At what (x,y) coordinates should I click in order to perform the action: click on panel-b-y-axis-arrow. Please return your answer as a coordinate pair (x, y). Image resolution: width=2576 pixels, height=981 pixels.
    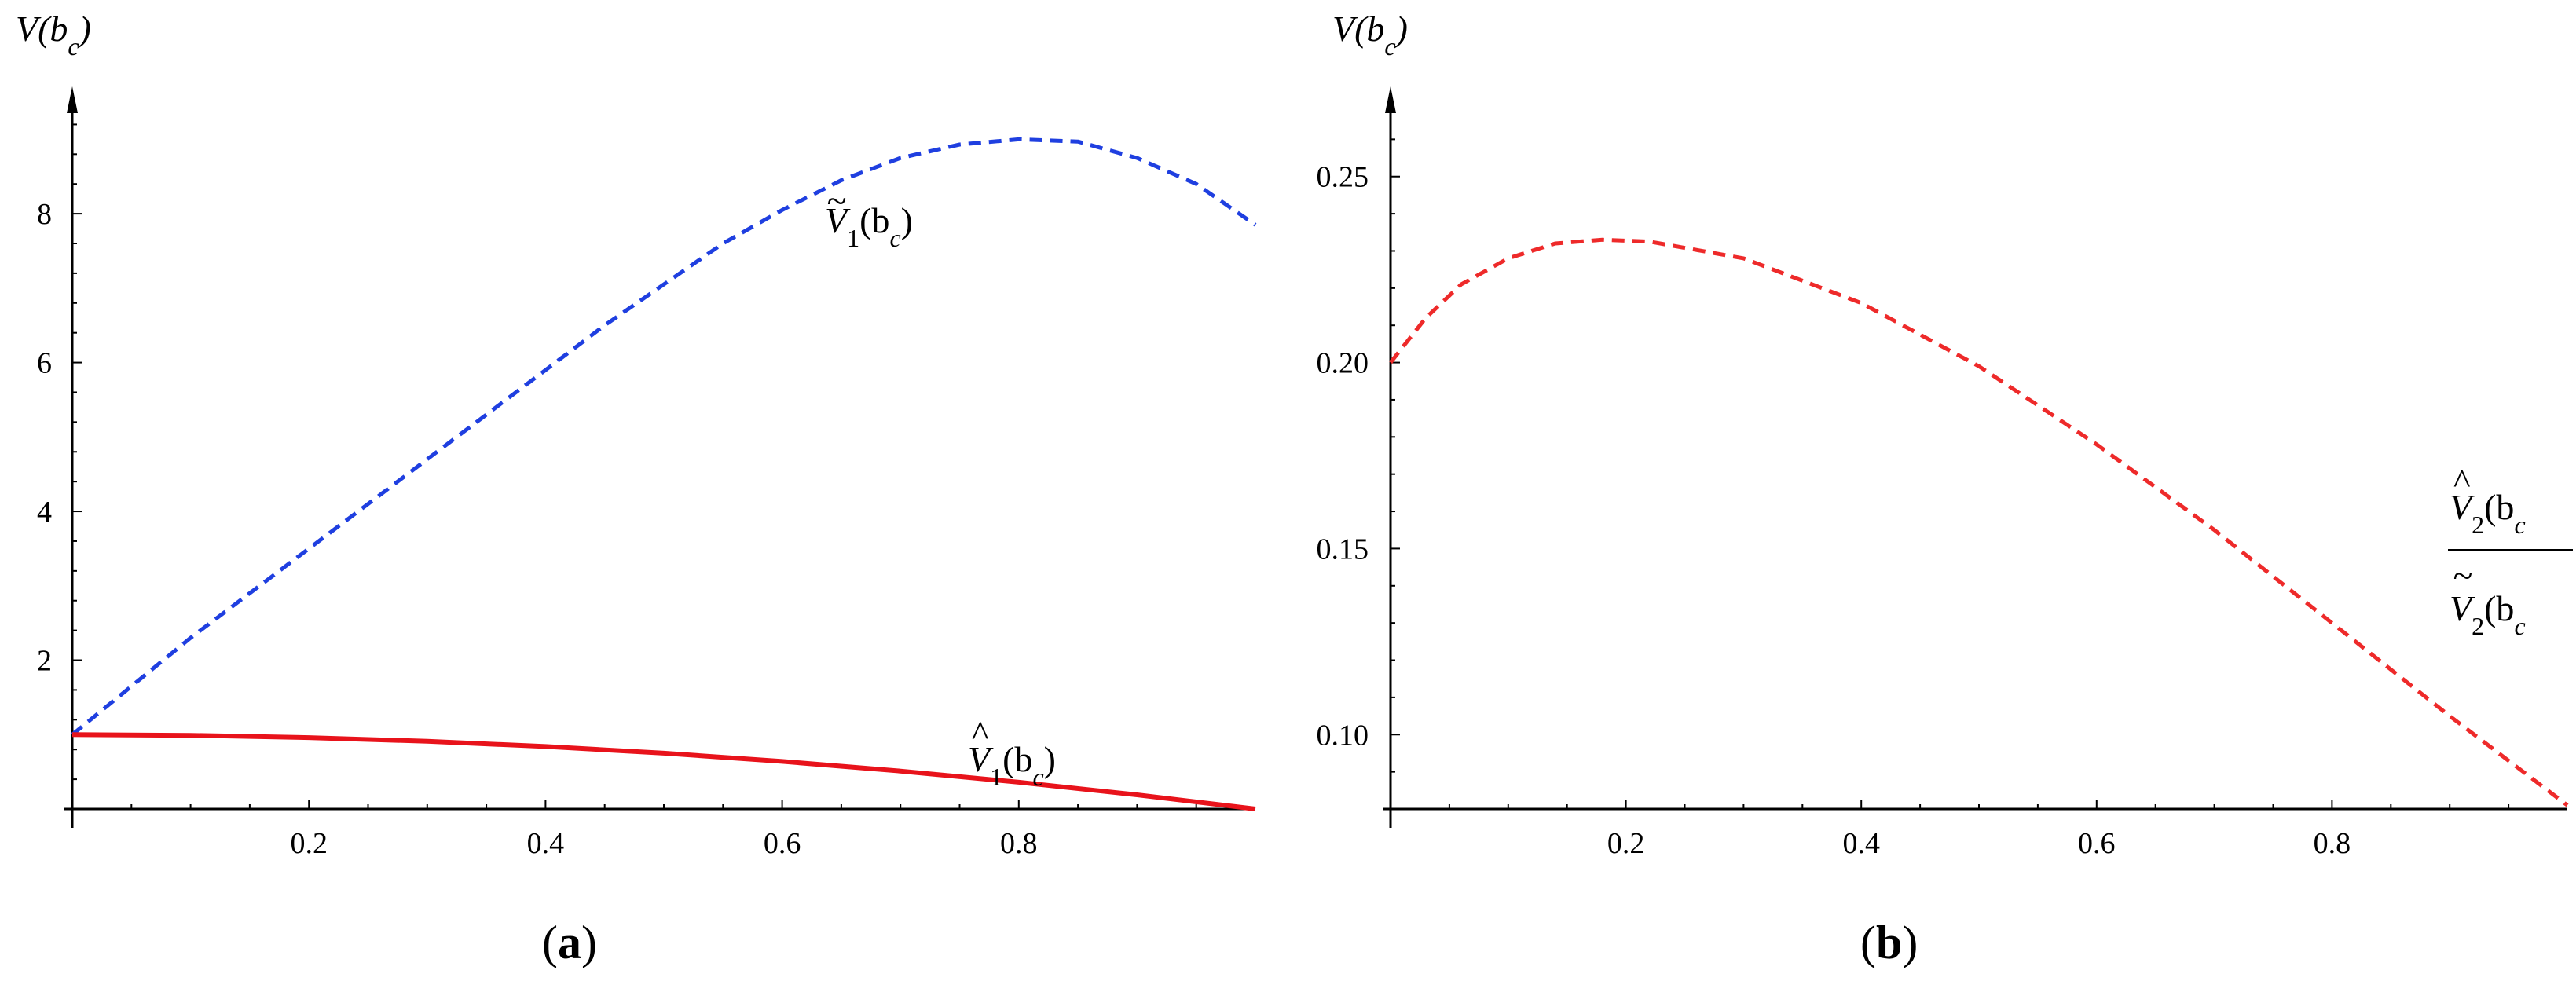
    Looking at the image, I should click on (1390, 99).